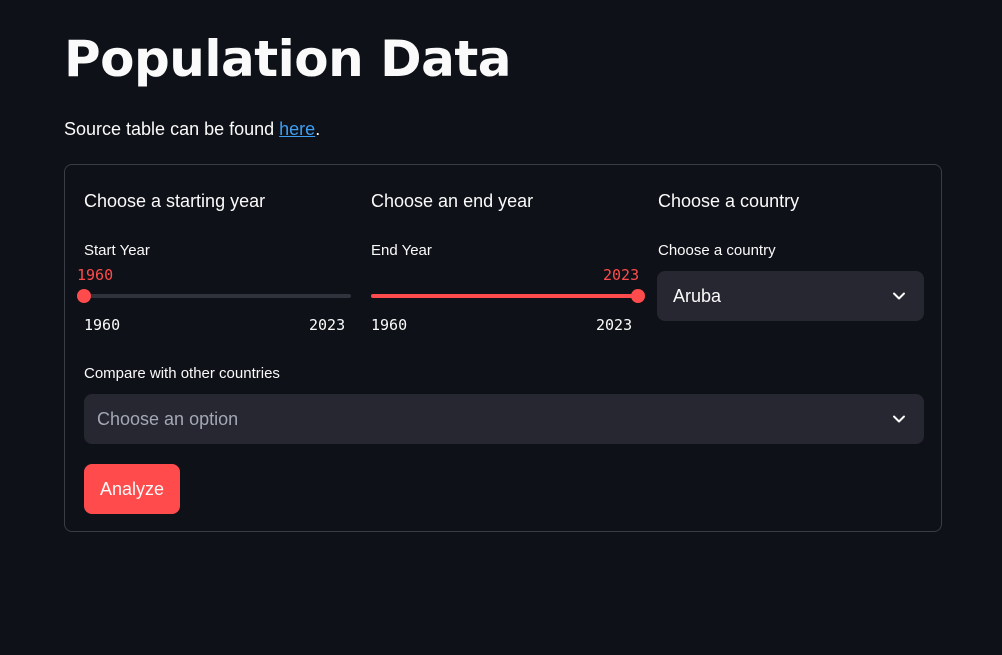  Describe the element at coordinates (297, 129) in the screenshot. I see `source-link: here` at that location.